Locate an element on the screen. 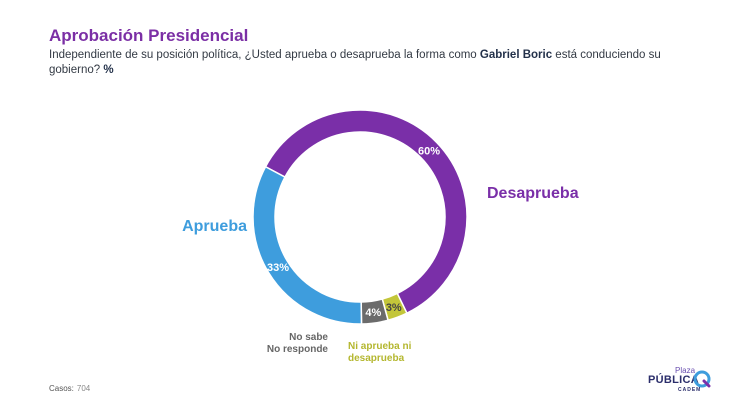 The image size is (735, 400). category-label-aprueba: Aprueba is located at coordinates (214, 226).